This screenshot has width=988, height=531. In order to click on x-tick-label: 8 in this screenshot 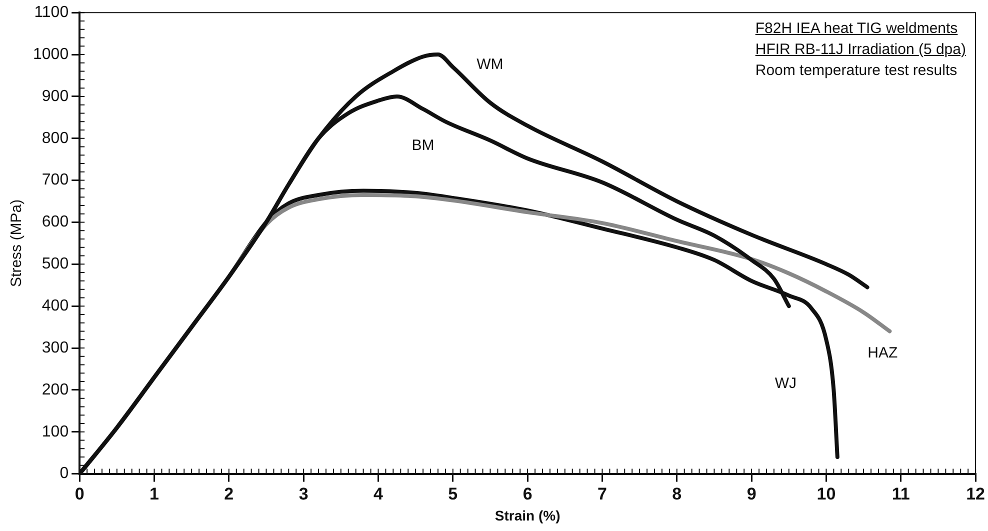, I will do `click(677, 494)`.